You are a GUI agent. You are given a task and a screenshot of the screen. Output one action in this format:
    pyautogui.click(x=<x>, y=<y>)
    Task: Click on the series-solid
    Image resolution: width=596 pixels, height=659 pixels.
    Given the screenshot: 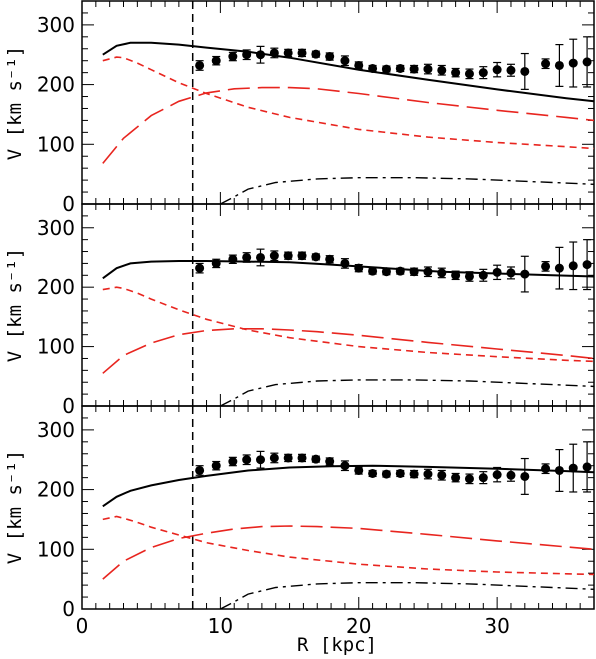 What is the action you would take?
    pyautogui.click(x=348, y=270)
    